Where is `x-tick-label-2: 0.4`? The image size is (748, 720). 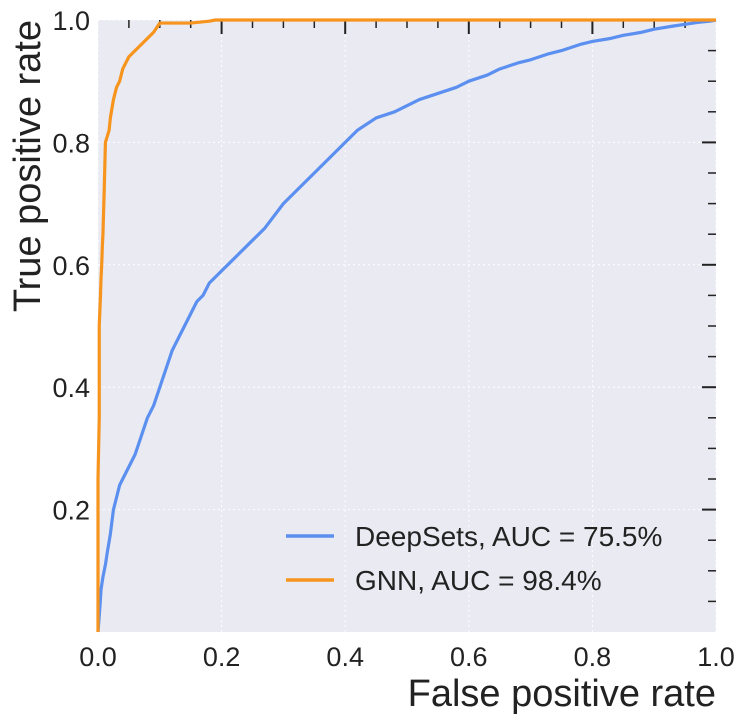 x-tick-label-2: 0.4 is located at coordinates (345, 657).